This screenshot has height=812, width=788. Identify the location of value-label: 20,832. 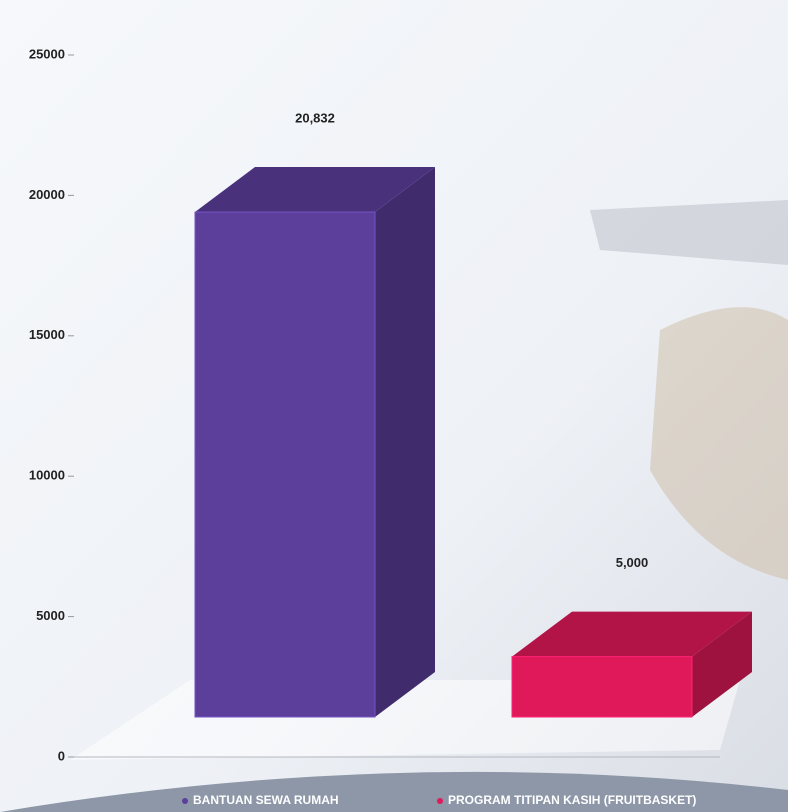
(315, 117).